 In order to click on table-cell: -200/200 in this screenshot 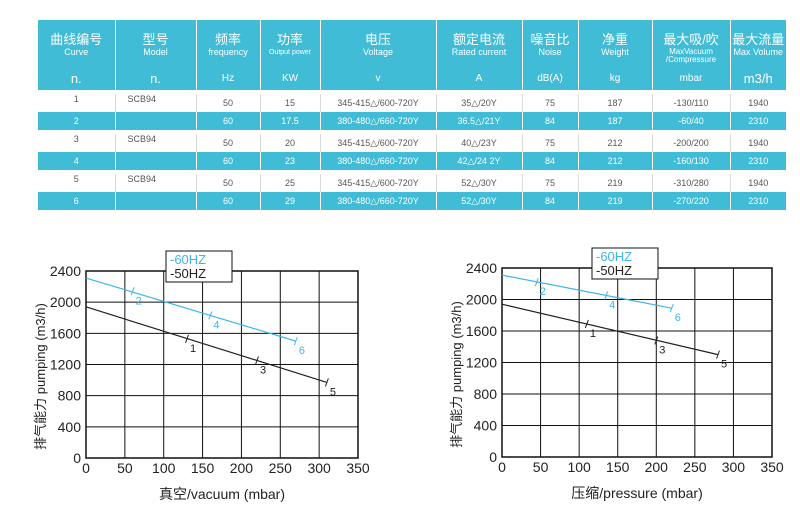, I will do `click(691, 143)`.